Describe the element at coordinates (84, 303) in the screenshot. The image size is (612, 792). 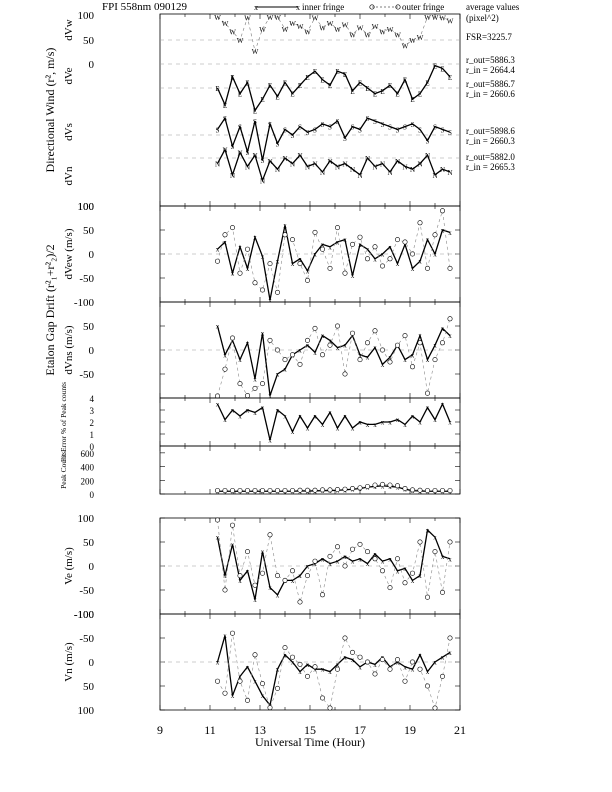
I see `y-tick-label: -100` at that location.